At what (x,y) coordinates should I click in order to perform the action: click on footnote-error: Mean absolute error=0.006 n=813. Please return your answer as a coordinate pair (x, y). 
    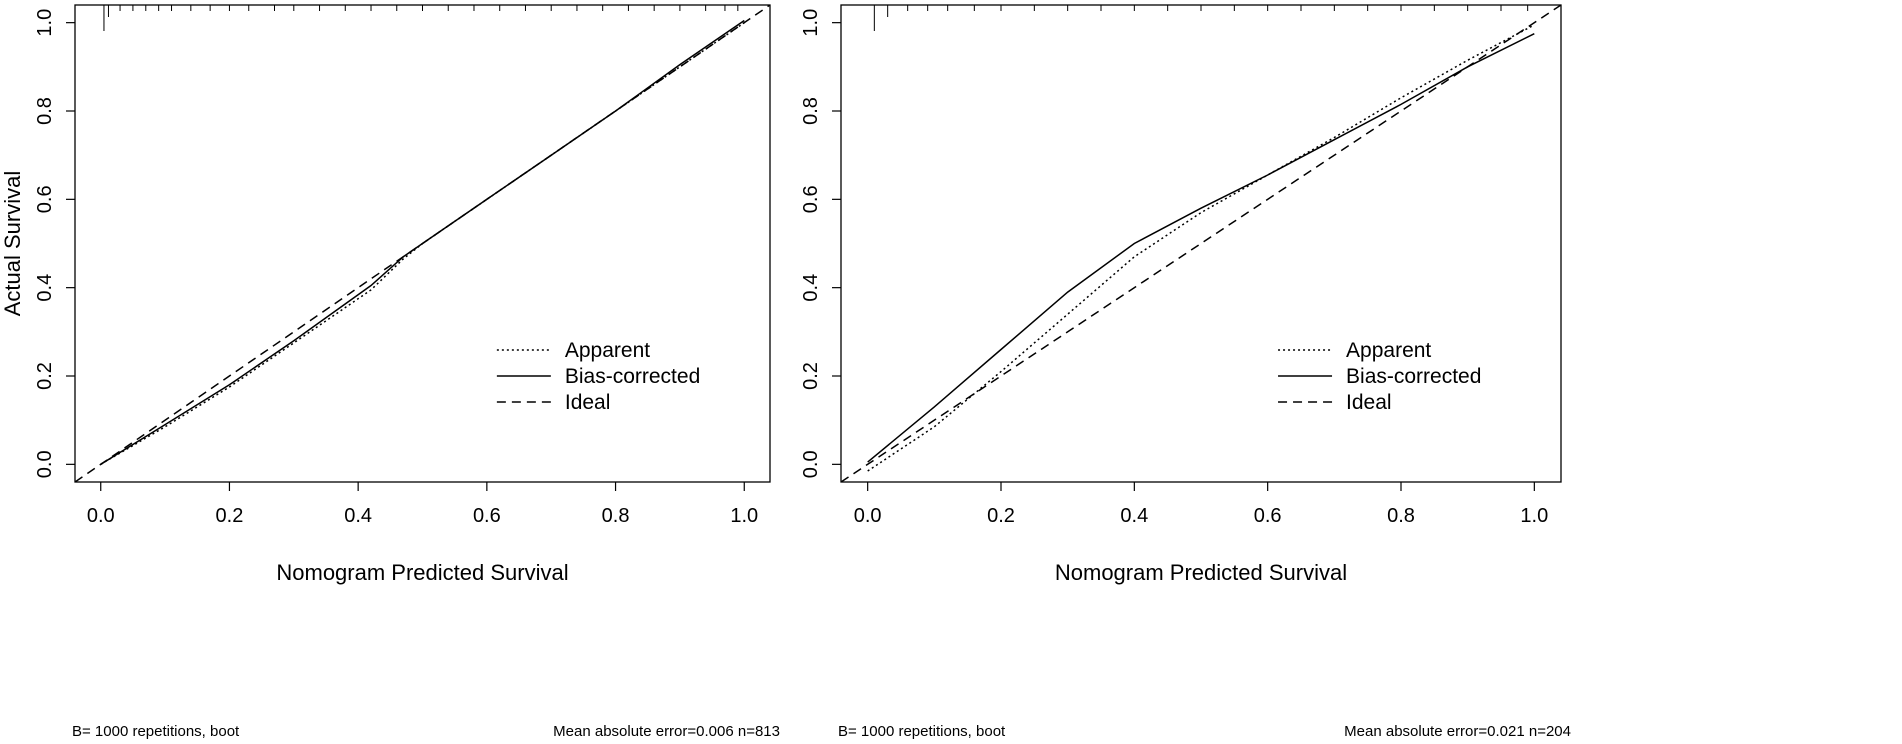
    Looking at the image, I should click on (666, 731).